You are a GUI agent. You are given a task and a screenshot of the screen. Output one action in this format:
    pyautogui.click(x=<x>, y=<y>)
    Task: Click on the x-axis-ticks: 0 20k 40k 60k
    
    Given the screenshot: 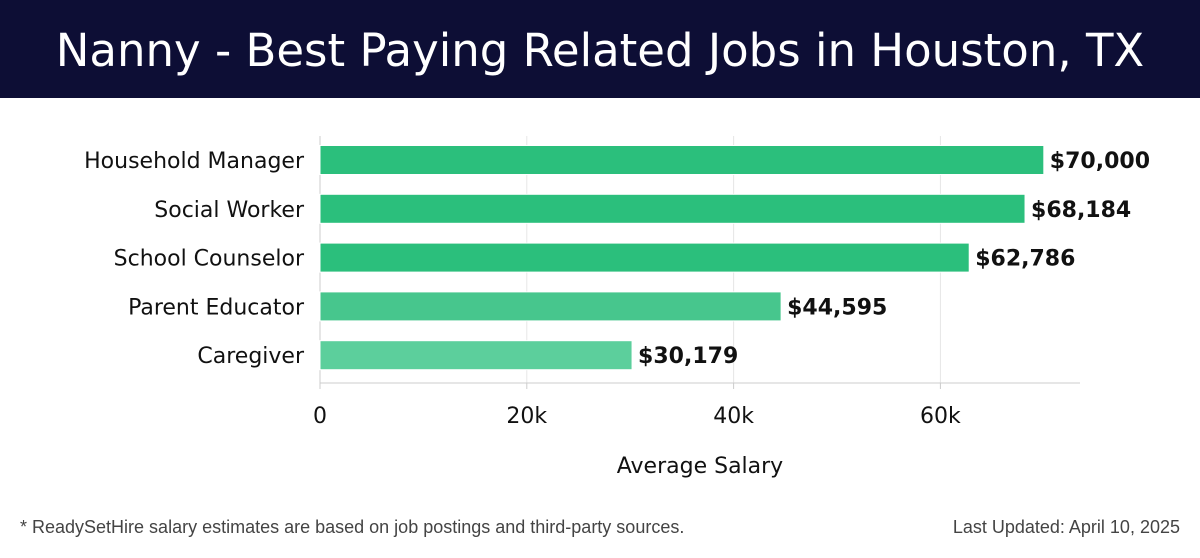 What is the action you would take?
    pyautogui.click(x=637, y=416)
    